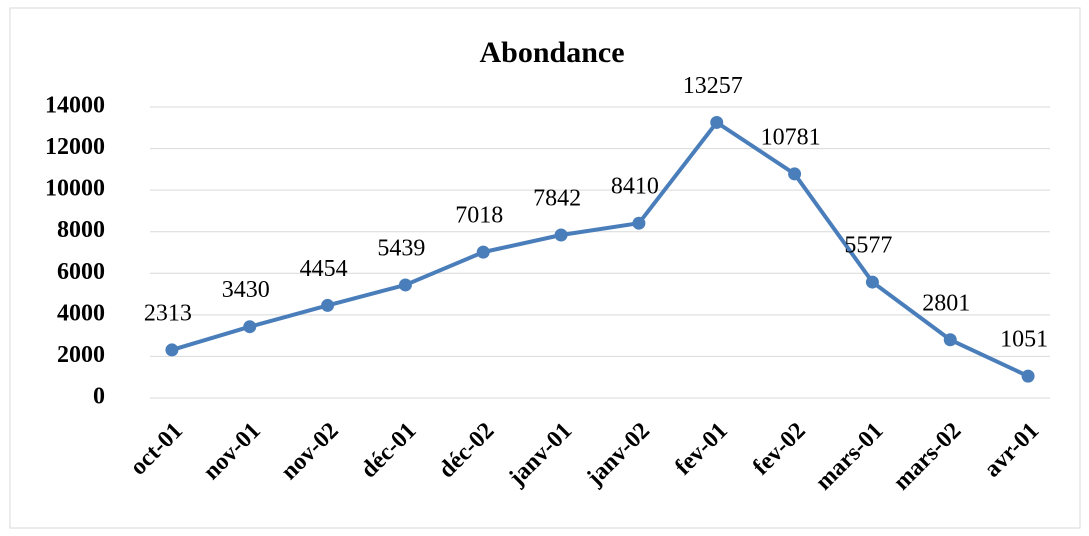 This screenshot has height=536, width=1089. Describe the element at coordinates (557, 198) in the screenshot. I see `data-label: 7842` at that location.